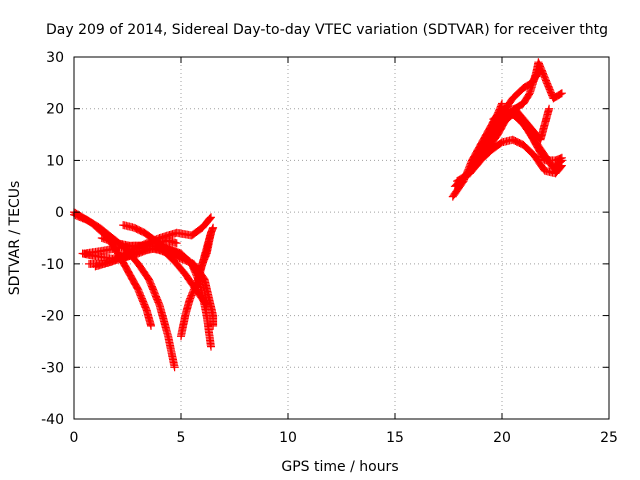 The height and width of the screenshot is (480, 640). What do you see at coordinates (502, 438) in the screenshot?
I see `x-tick-label: 20` at bounding box center [502, 438].